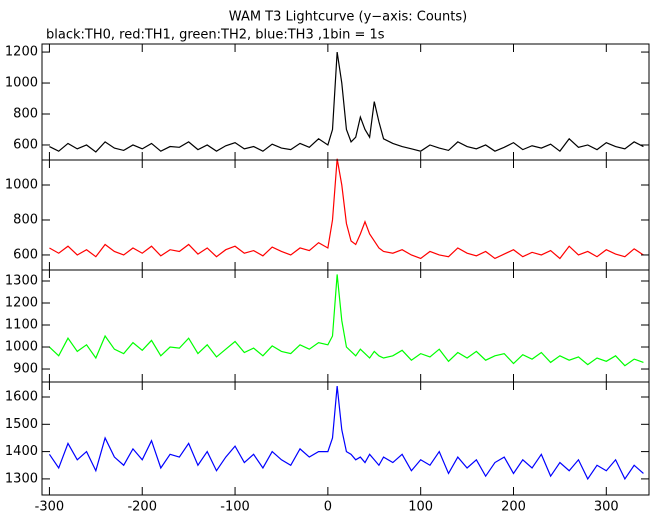 This screenshot has height=515, width=652. What do you see at coordinates (21, 397) in the screenshot?
I see `y-tick-label: 1600` at bounding box center [21, 397].